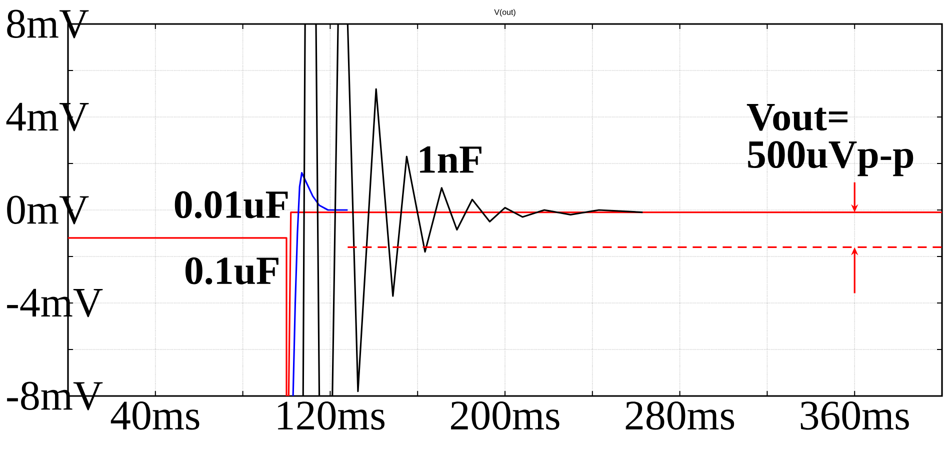 The width and height of the screenshot is (952, 453). I want to click on x-tick-label: 360ms, so click(854, 416).